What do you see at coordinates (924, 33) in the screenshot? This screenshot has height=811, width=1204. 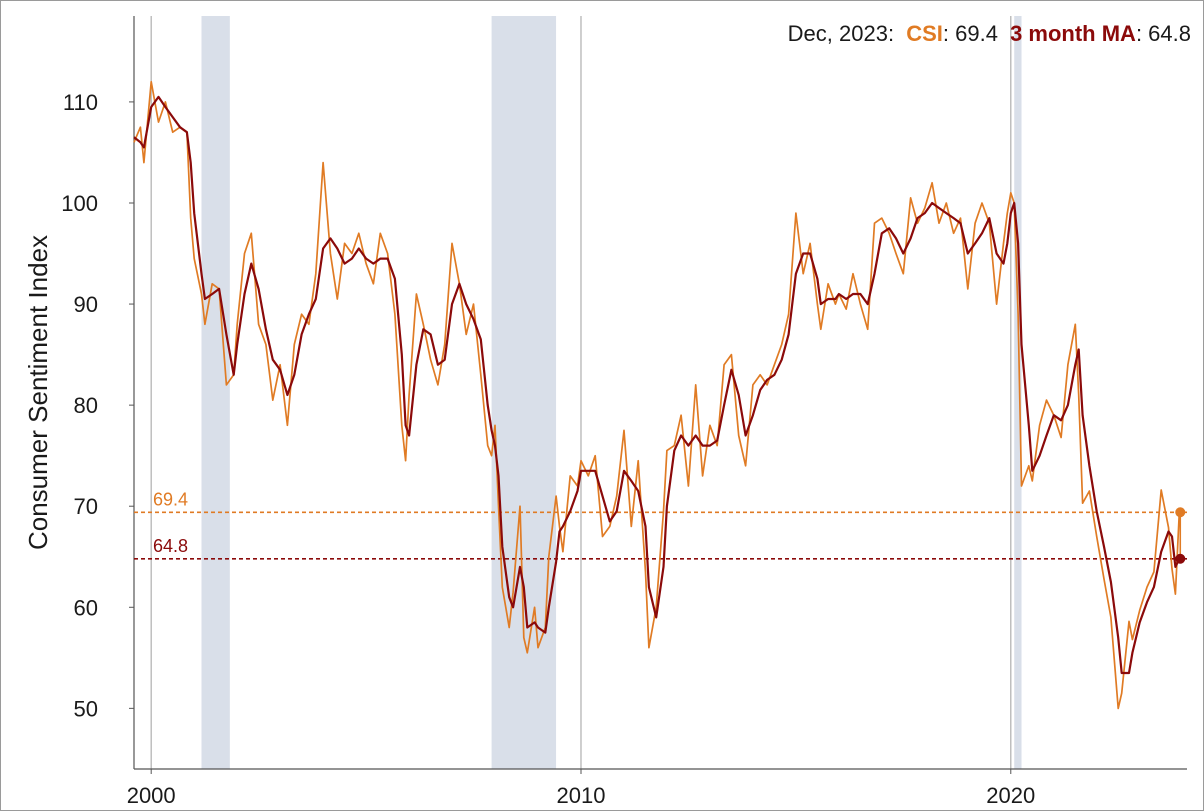 I see `header-csi-label: CSI` at bounding box center [924, 33].